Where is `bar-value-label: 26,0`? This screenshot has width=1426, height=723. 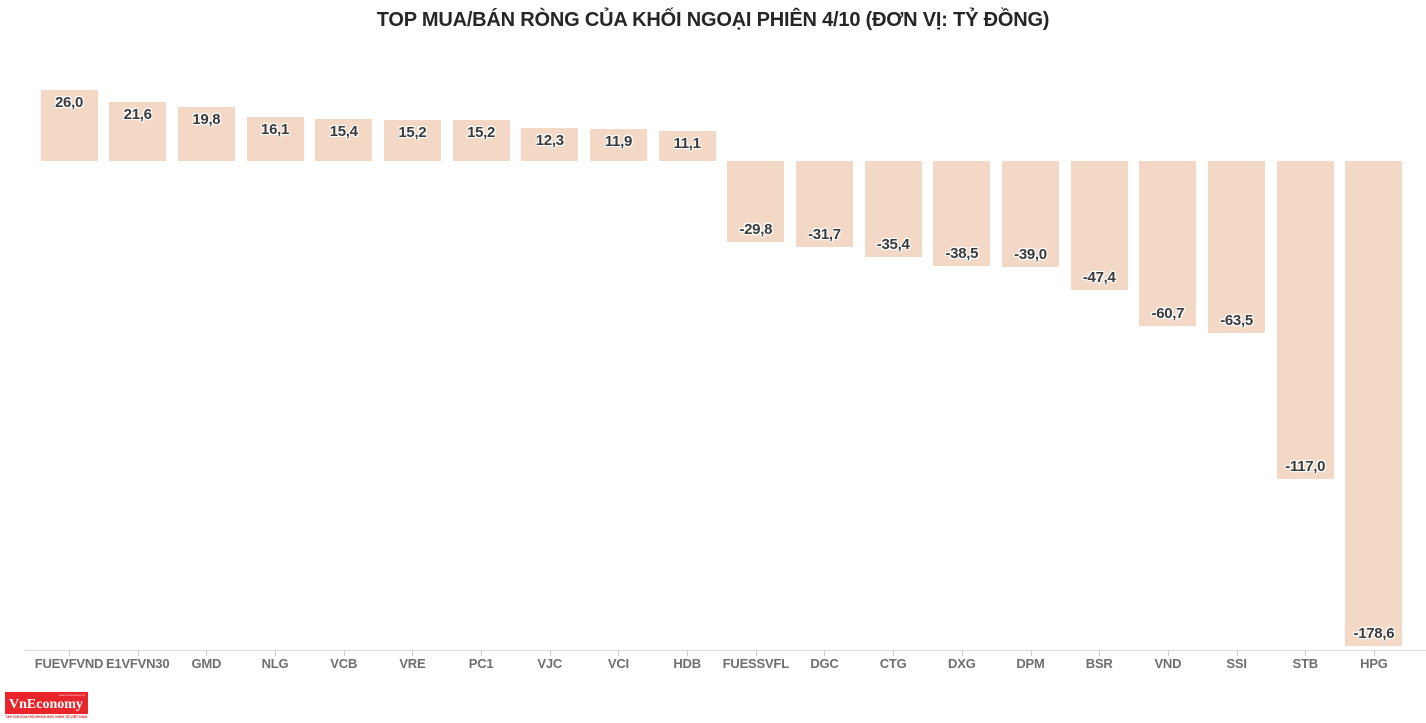
bar-value-label: 26,0 is located at coordinates (69, 103).